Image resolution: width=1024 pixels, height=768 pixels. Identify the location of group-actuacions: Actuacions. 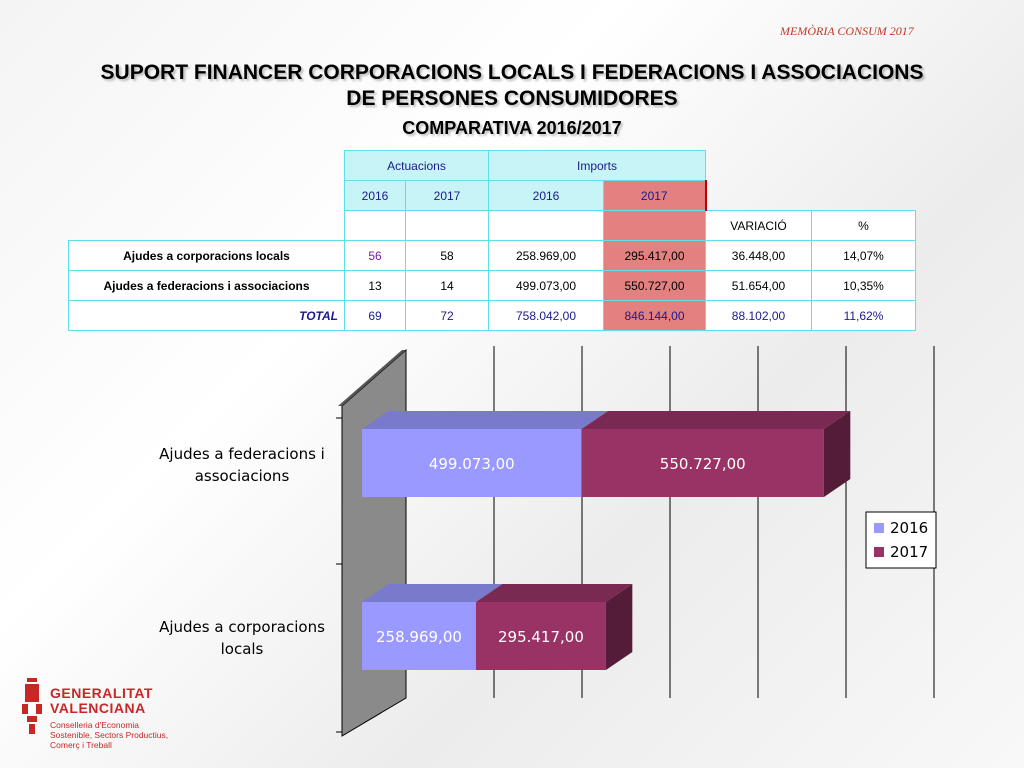
(416, 165).